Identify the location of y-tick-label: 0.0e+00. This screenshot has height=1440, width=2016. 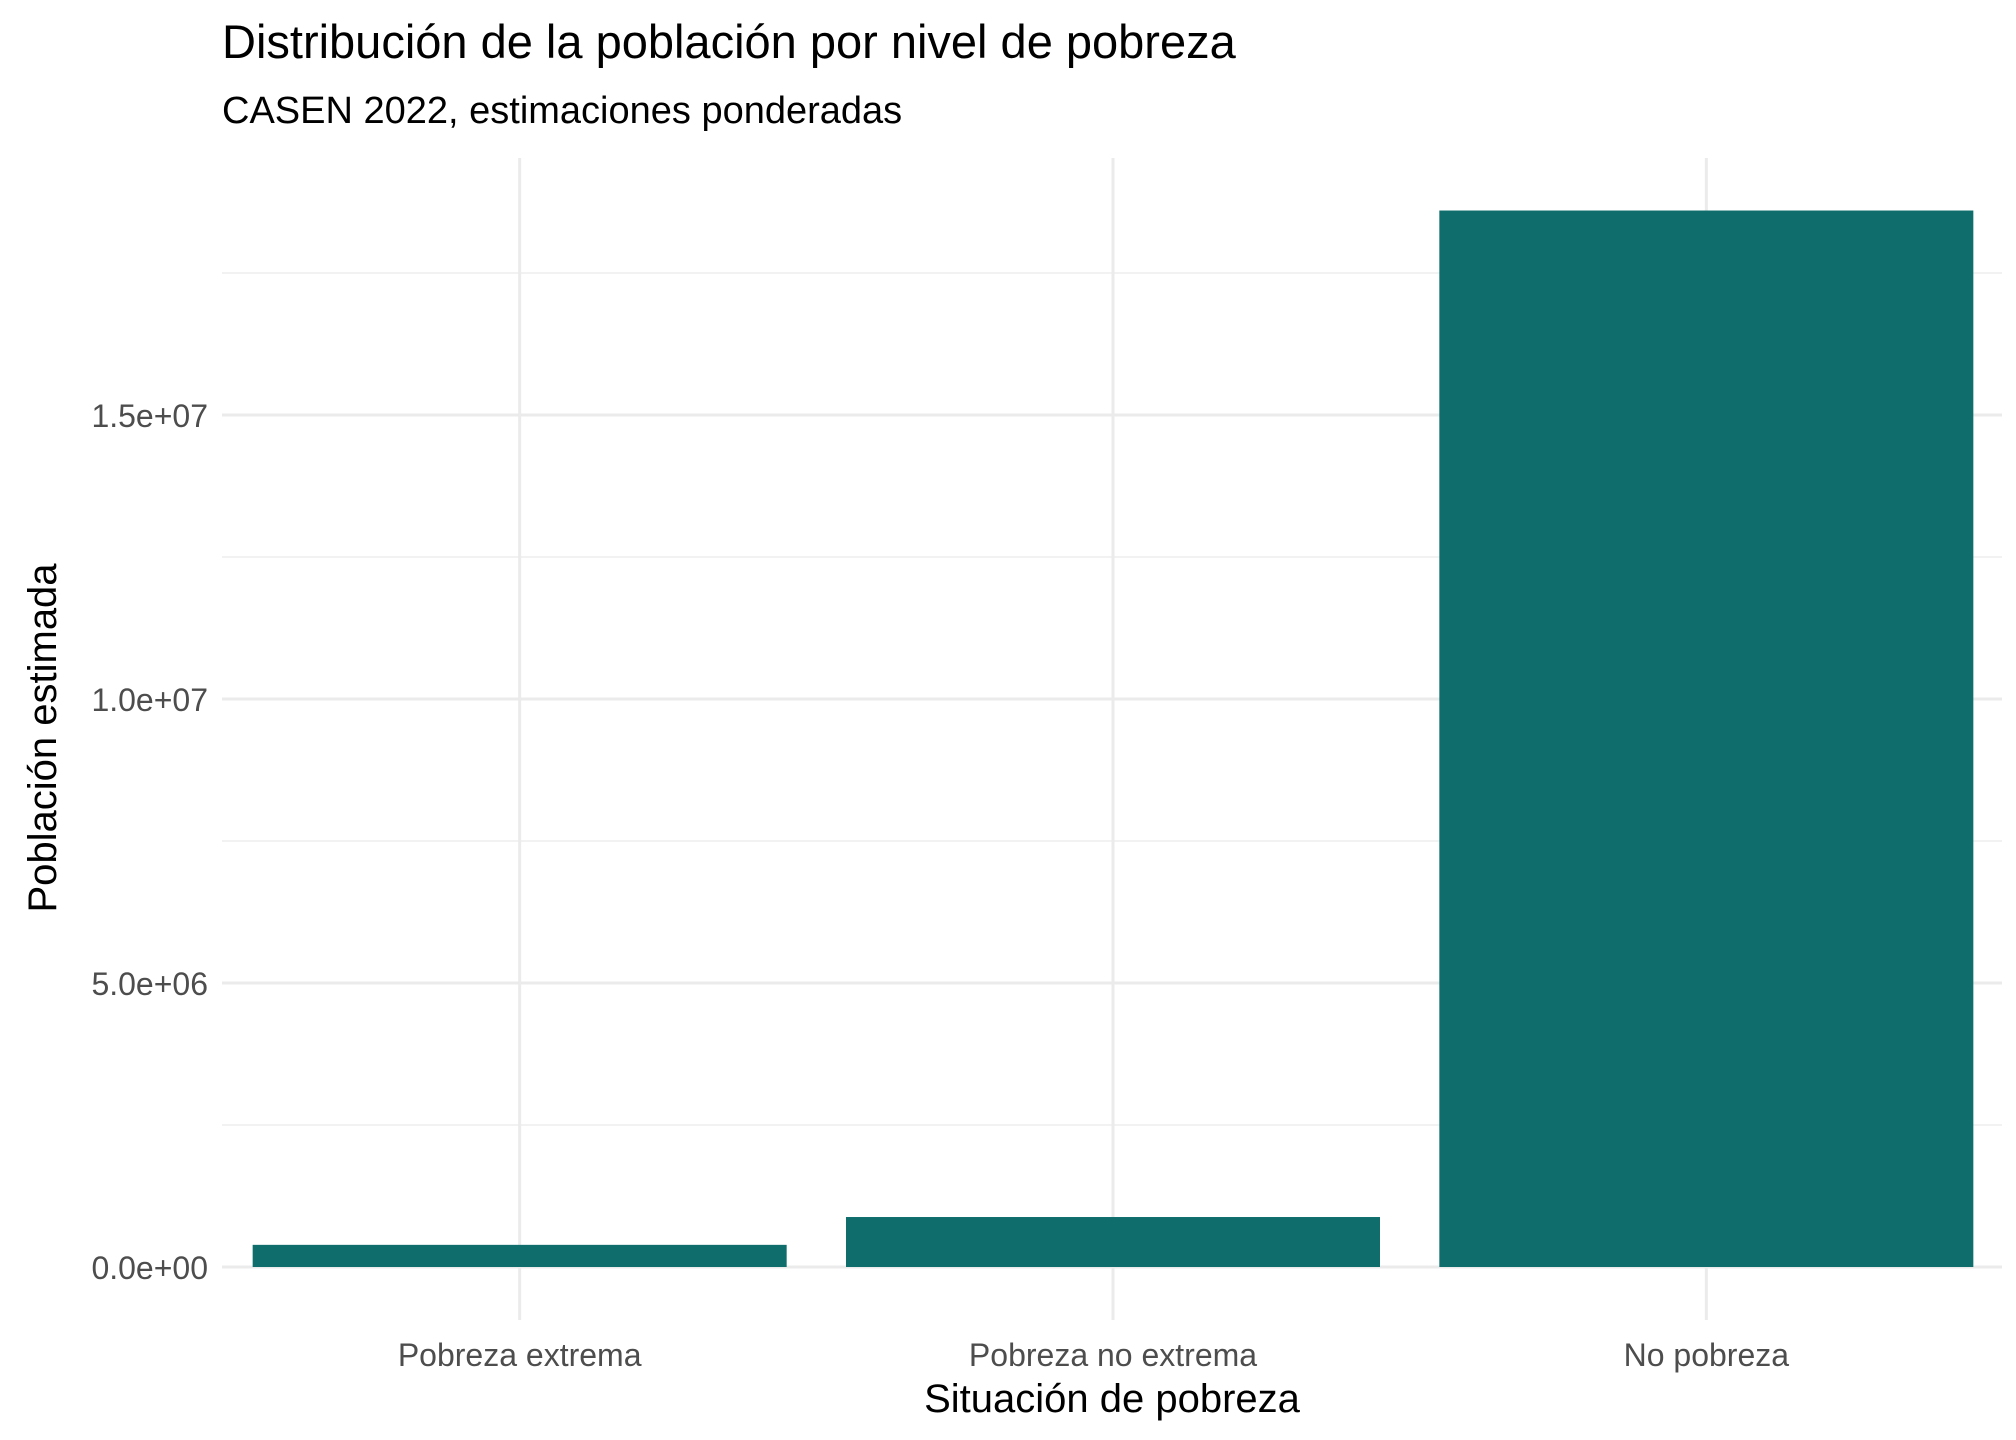
(149, 1268).